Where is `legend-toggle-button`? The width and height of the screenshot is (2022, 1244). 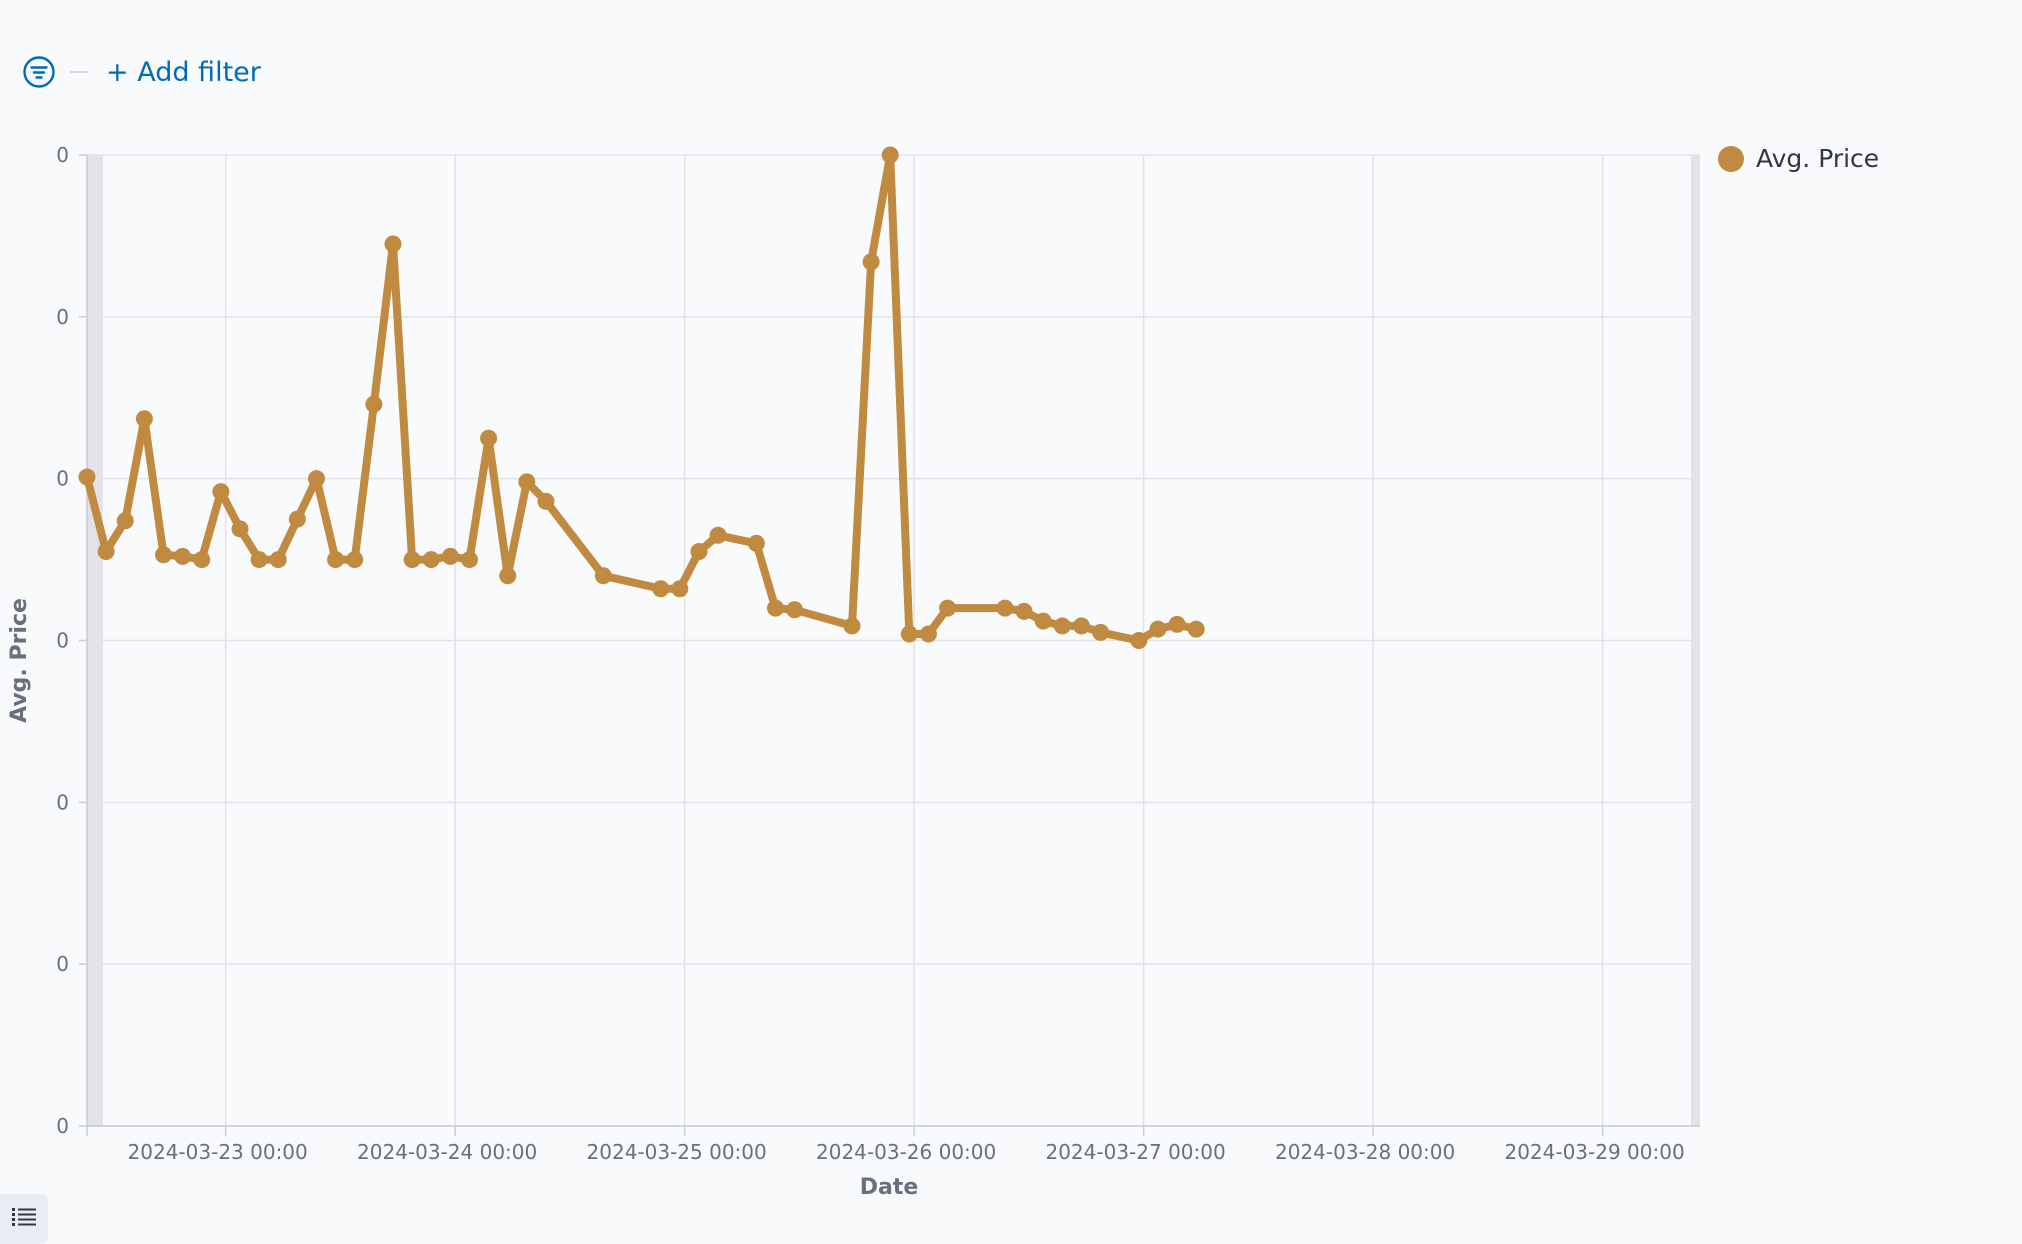 legend-toggle-button is located at coordinates (24, 1219).